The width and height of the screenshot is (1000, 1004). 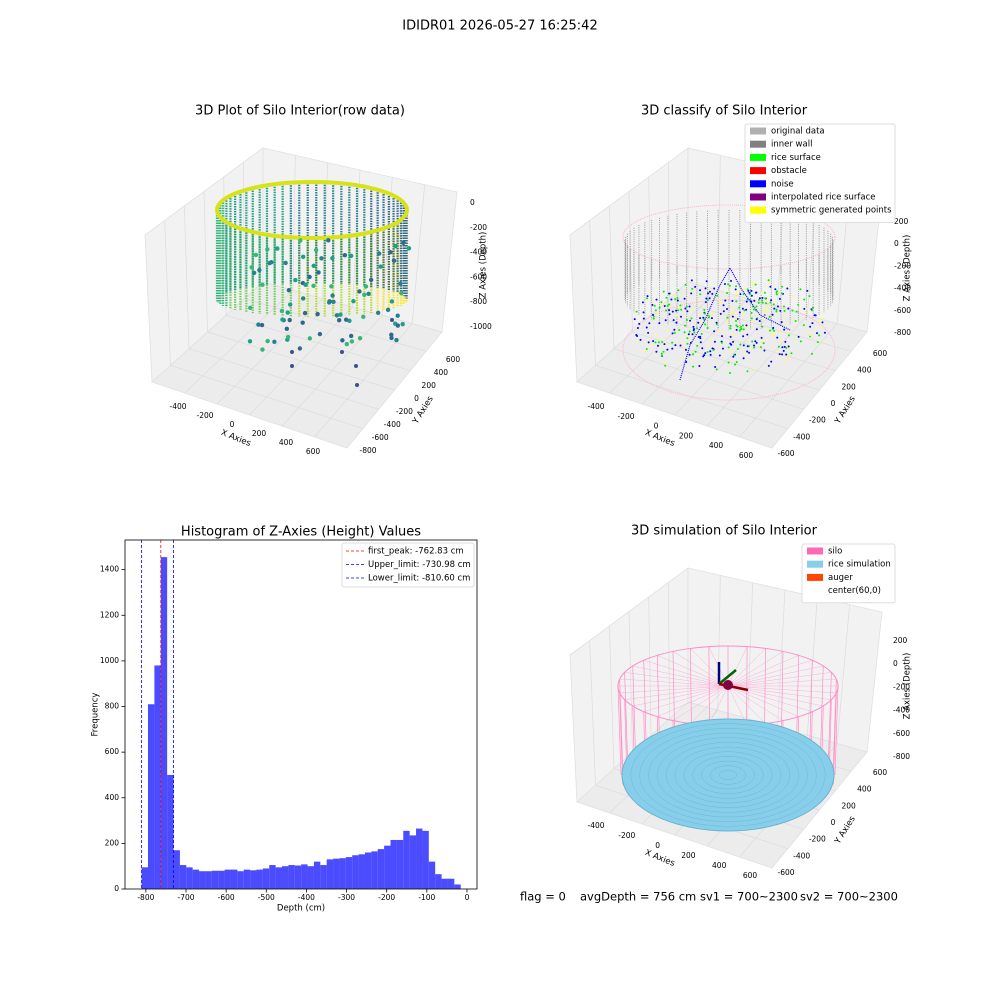 What do you see at coordinates (728, 775) in the screenshot?
I see `rice-grid` at bounding box center [728, 775].